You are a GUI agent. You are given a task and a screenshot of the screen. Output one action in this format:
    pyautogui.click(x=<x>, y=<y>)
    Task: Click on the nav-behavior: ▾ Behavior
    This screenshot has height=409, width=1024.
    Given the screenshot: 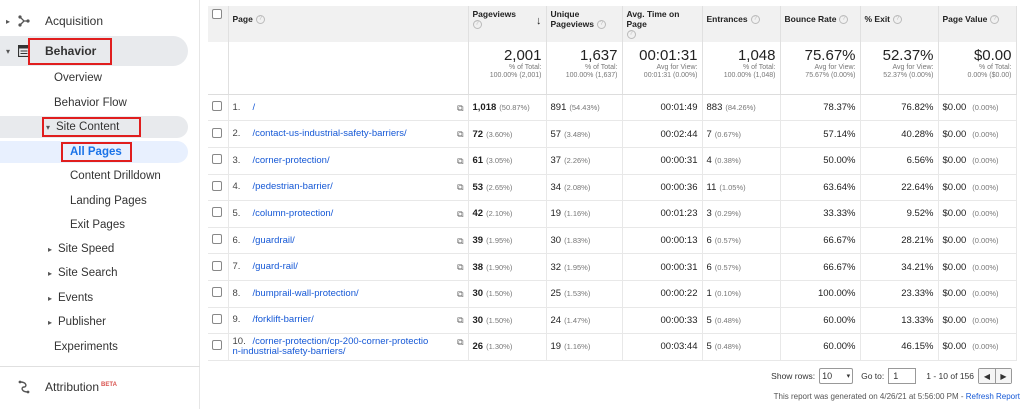 What is the action you would take?
    pyautogui.click(x=94, y=51)
    